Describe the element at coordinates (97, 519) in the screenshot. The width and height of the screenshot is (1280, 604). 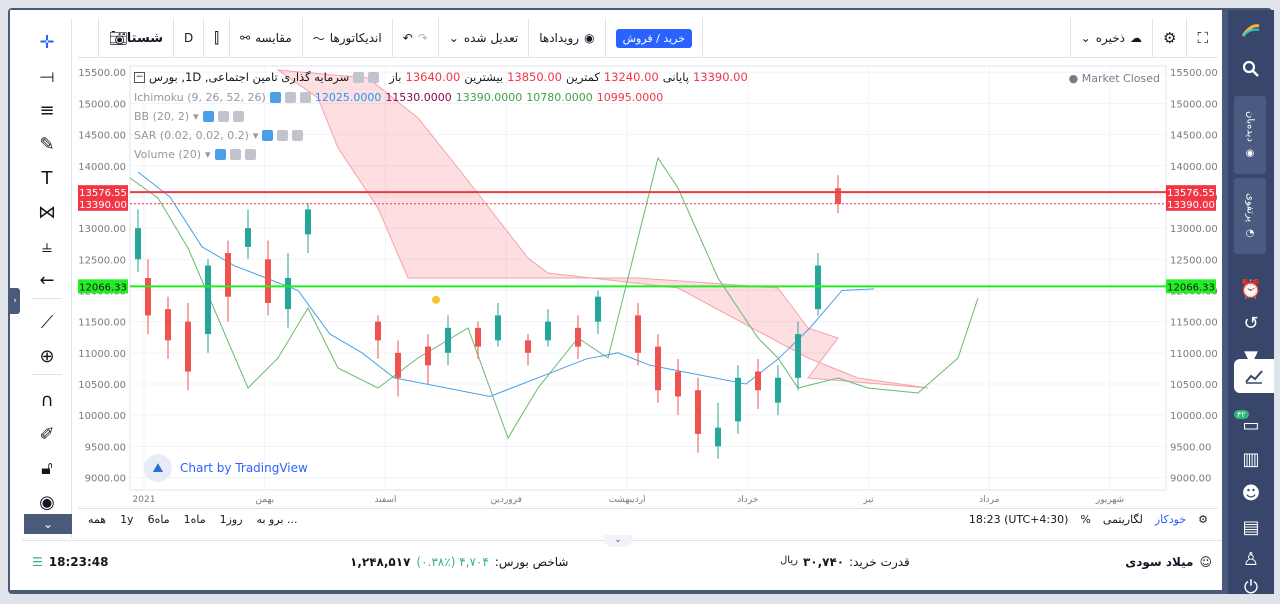
I see `range-all: همه` at that location.